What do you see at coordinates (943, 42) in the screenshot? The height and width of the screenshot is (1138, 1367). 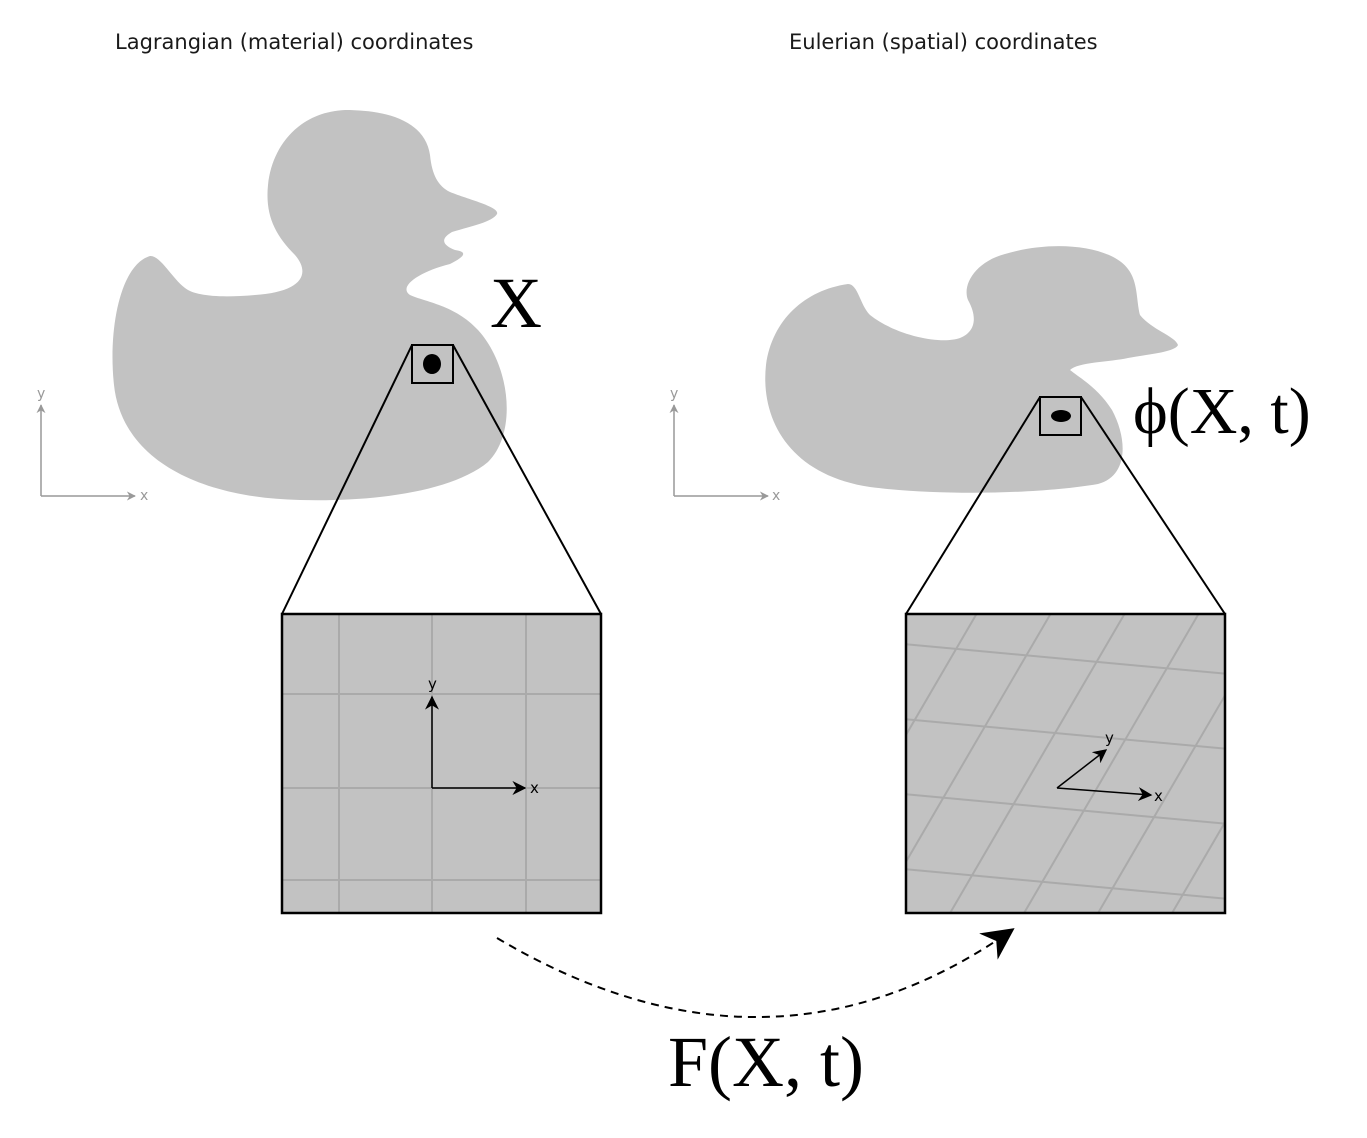 I see `eulerian-title: Eulerian (spatial) coordinates` at bounding box center [943, 42].